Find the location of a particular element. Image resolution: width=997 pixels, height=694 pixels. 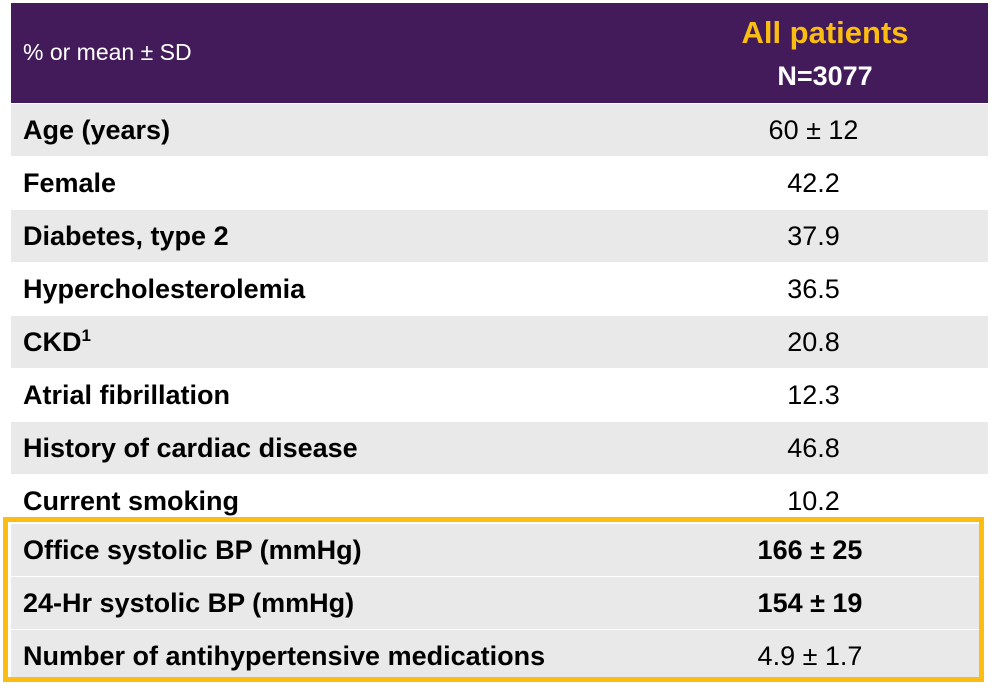

row-value: 37.9 is located at coordinates (813, 235).